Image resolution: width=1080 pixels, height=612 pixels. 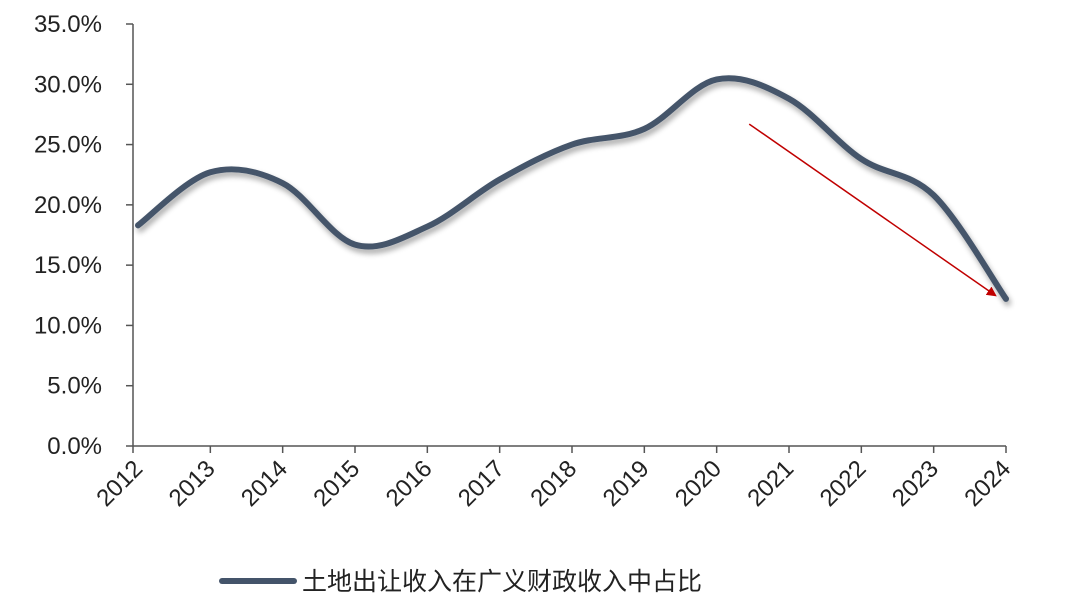 I want to click on x-tick-label: 2024, so click(x=987, y=483).